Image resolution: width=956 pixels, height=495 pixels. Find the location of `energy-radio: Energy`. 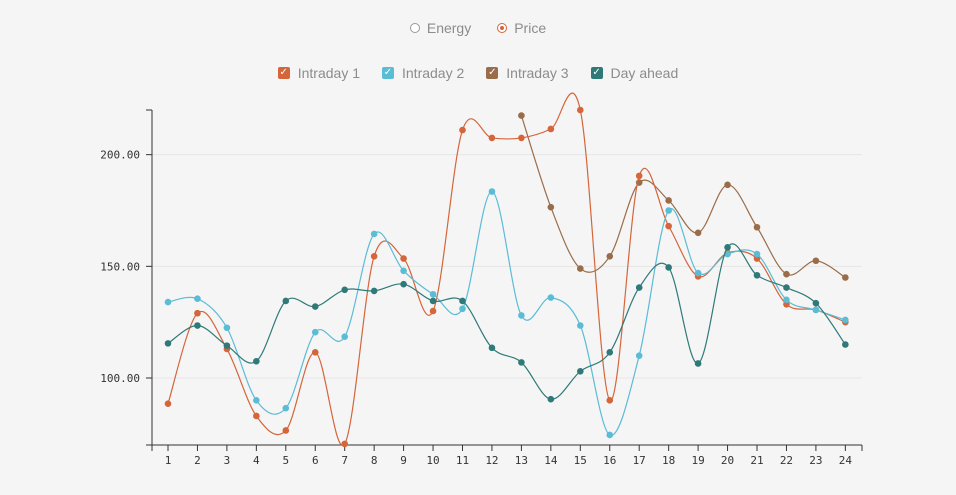

energy-radio: Energy is located at coordinates (440, 28).